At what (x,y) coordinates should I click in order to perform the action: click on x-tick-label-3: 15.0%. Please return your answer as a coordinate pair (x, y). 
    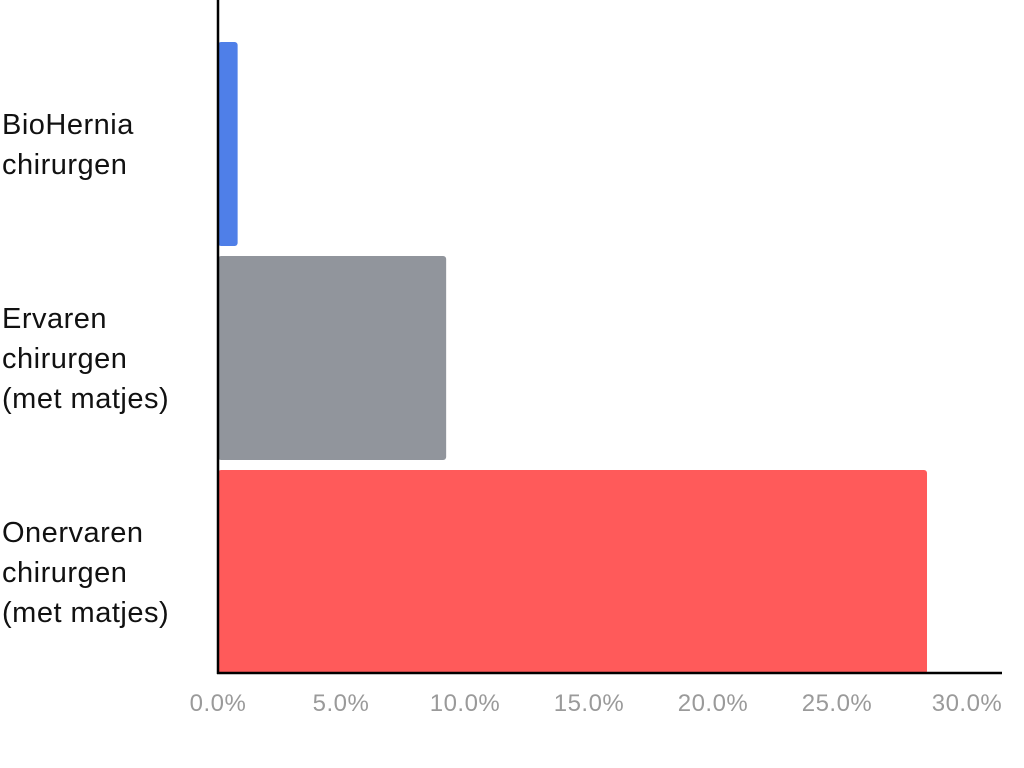
    Looking at the image, I should click on (589, 703).